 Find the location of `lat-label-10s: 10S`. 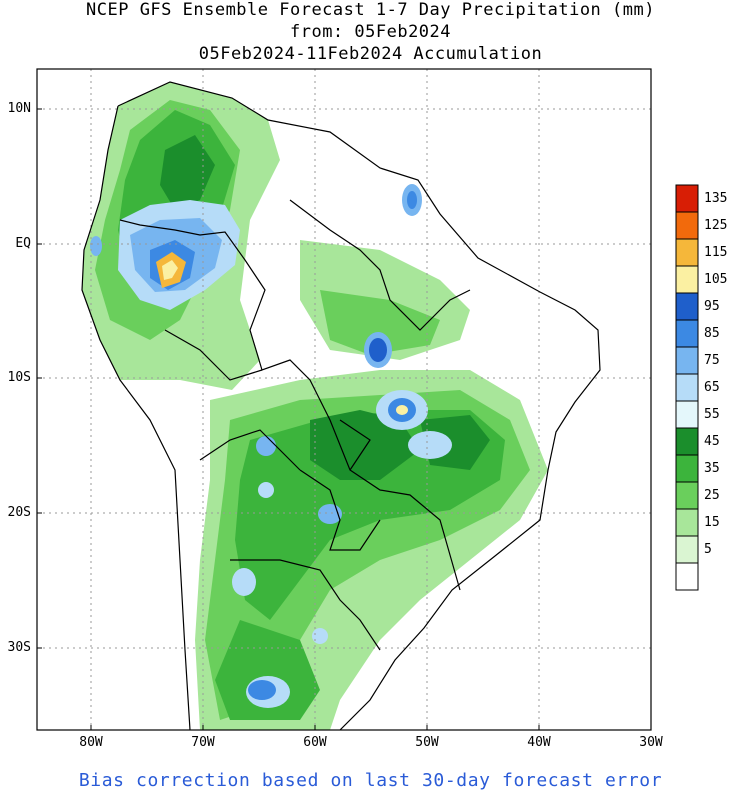

lat-label-10s: 10S is located at coordinates (19, 377).